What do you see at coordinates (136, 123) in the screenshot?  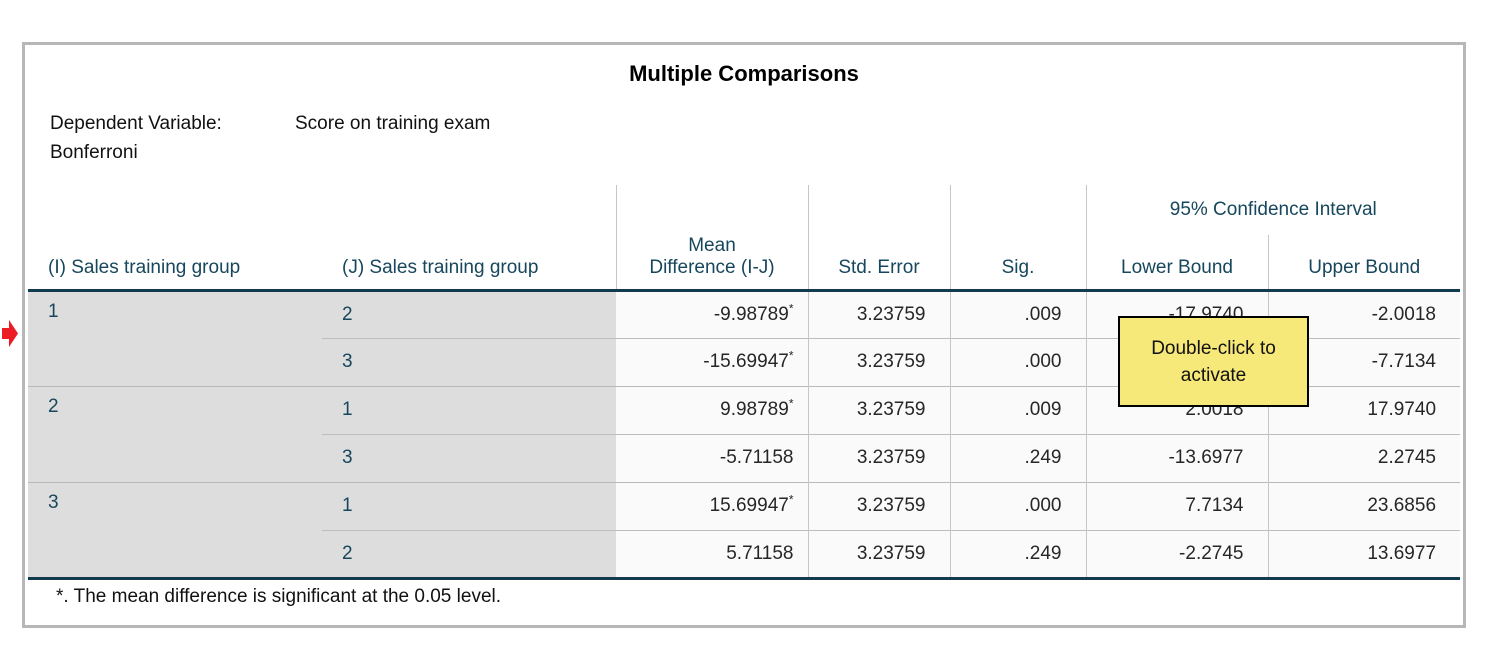 I see `dependent-variable-label: Dependent Variable:` at bounding box center [136, 123].